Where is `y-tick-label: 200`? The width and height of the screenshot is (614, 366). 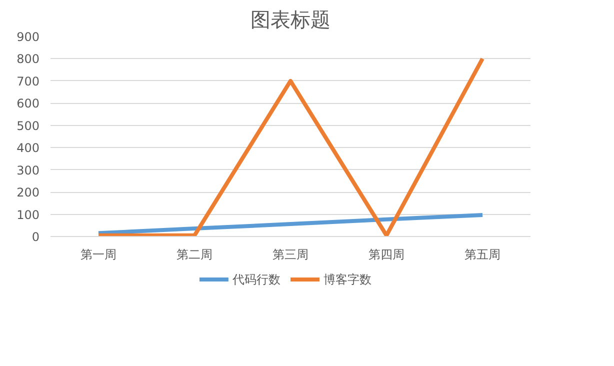
y-tick-label: 200 is located at coordinates (28, 193).